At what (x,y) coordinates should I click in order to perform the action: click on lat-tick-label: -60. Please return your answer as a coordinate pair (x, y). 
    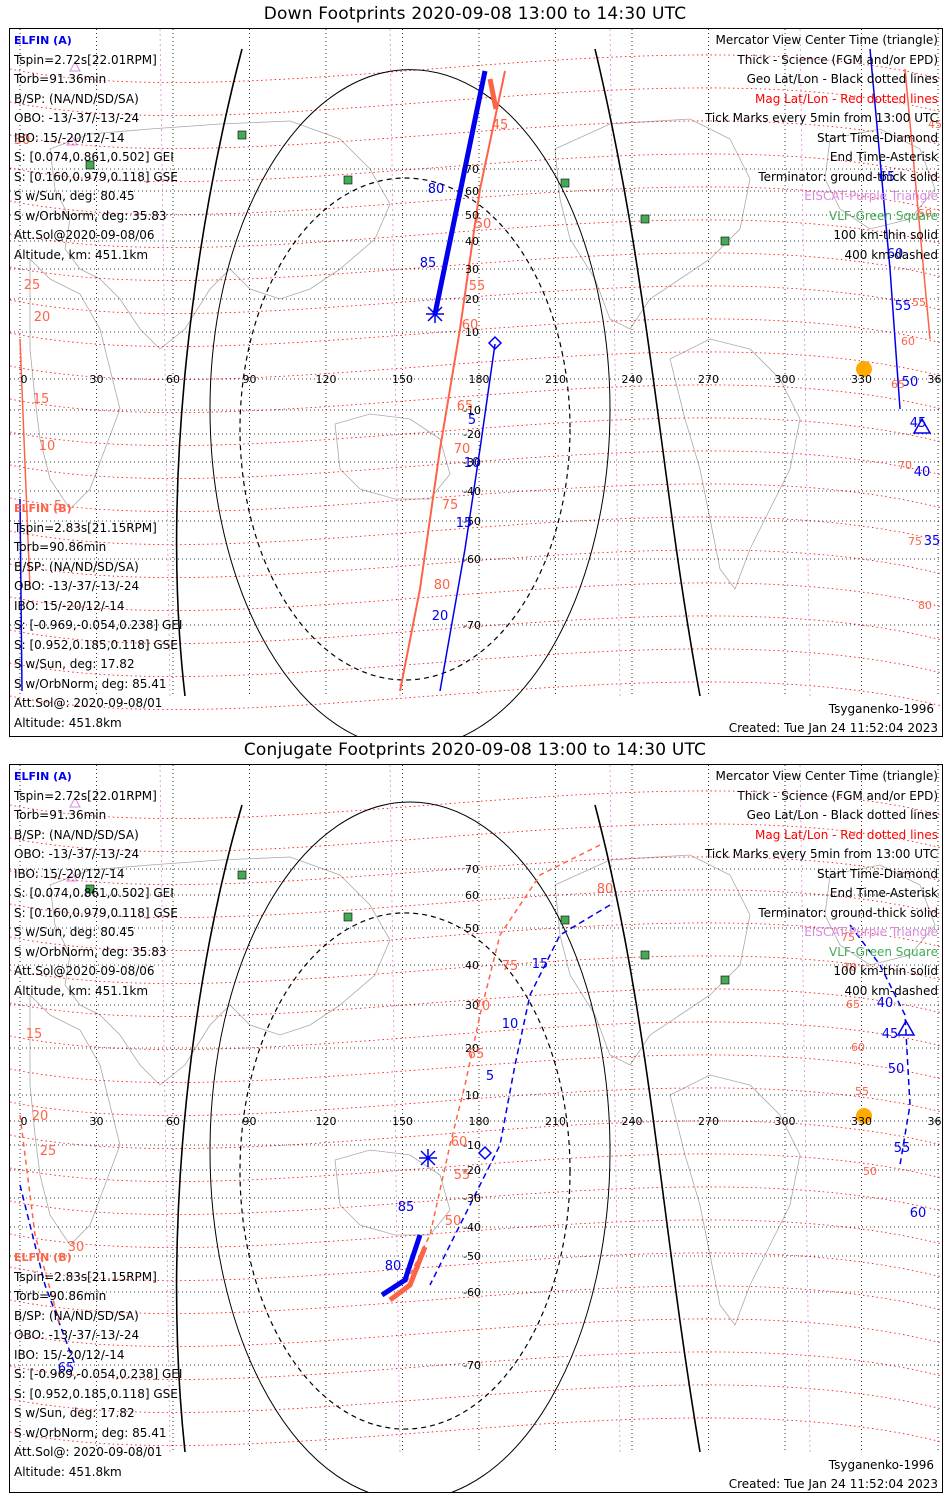
    Looking at the image, I should click on (472, 559).